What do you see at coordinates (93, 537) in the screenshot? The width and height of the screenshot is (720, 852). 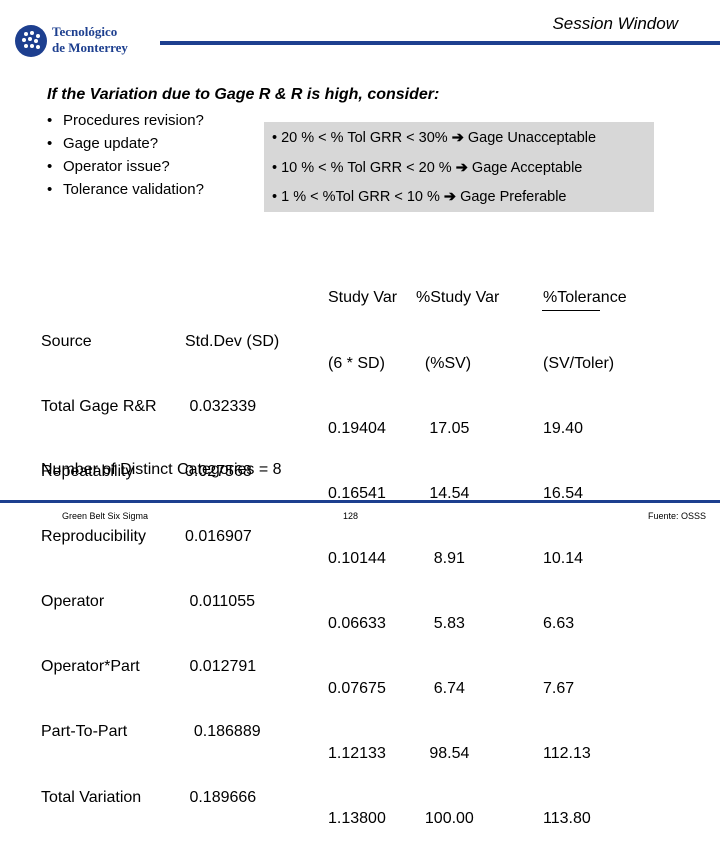 I see `table-cell: Reproducibility` at bounding box center [93, 537].